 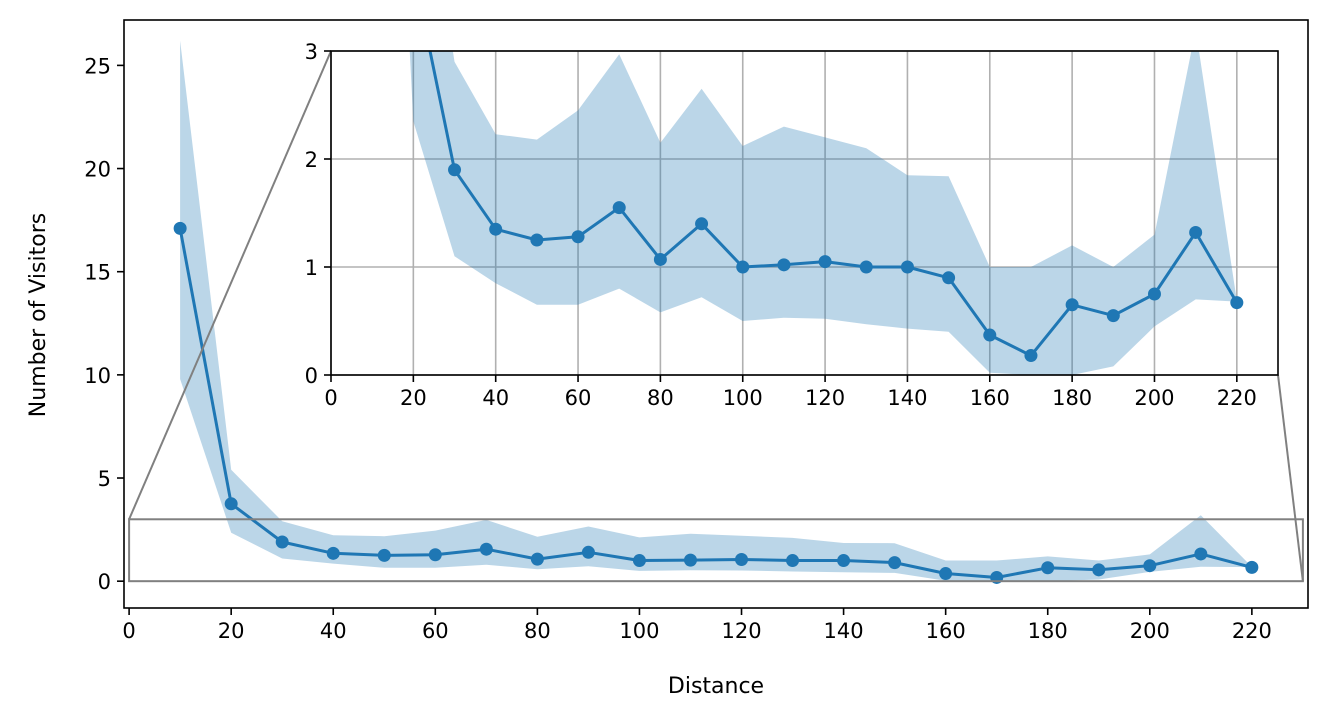 I want to click on inset-x-tick-label: 20, so click(x=413, y=398).